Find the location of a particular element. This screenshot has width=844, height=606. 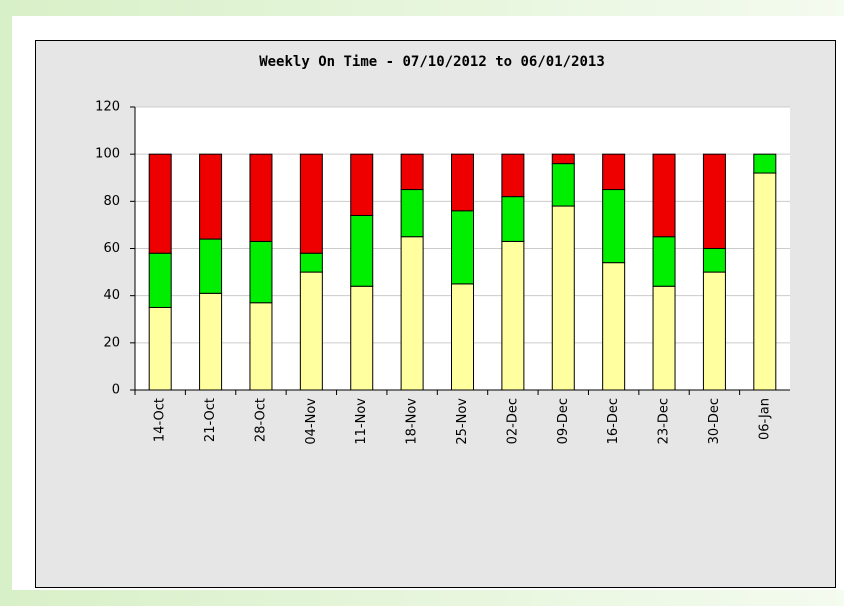

x-tick-label: 06-Jan is located at coordinates (764, 419).